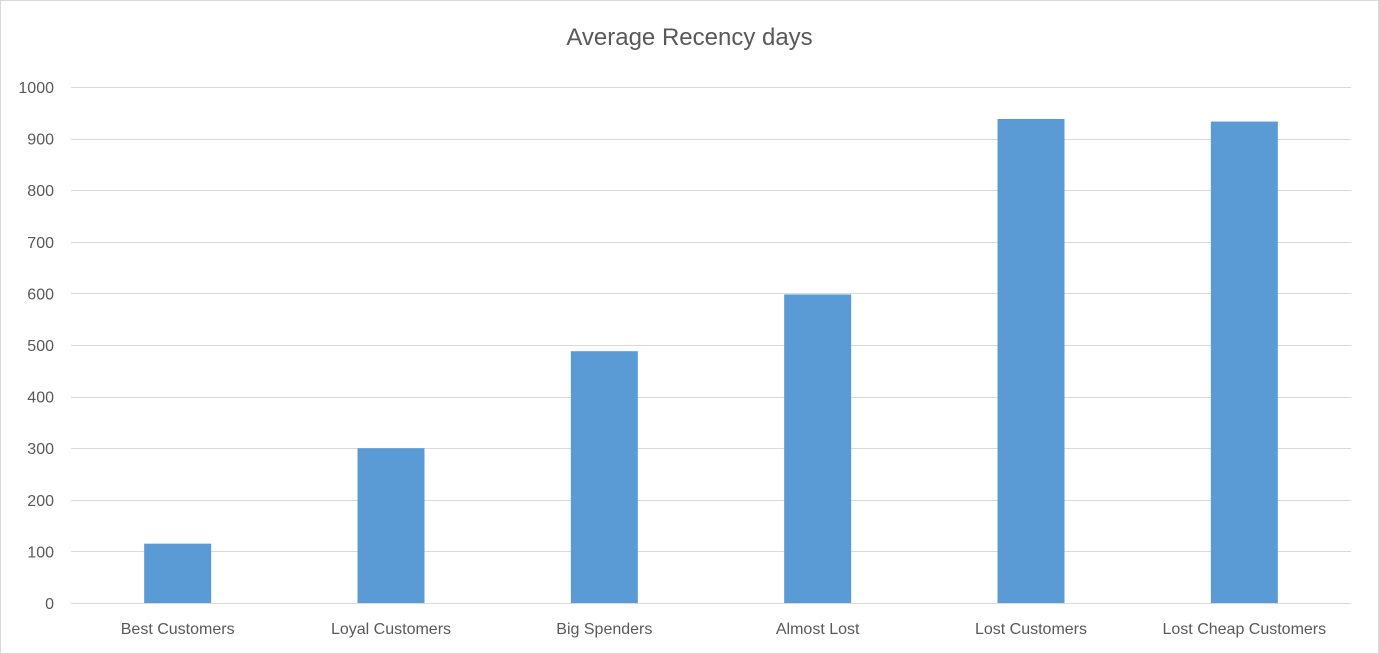 The height and width of the screenshot is (654, 1379). I want to click on y-tick-label: 0, so click(49, 604).